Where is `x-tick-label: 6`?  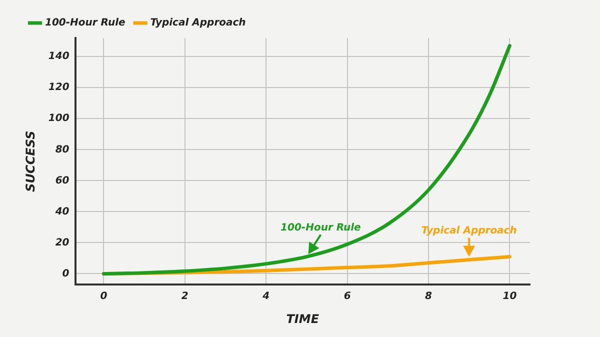
x-tick-label: 6 is located at coordinates (347, 296).